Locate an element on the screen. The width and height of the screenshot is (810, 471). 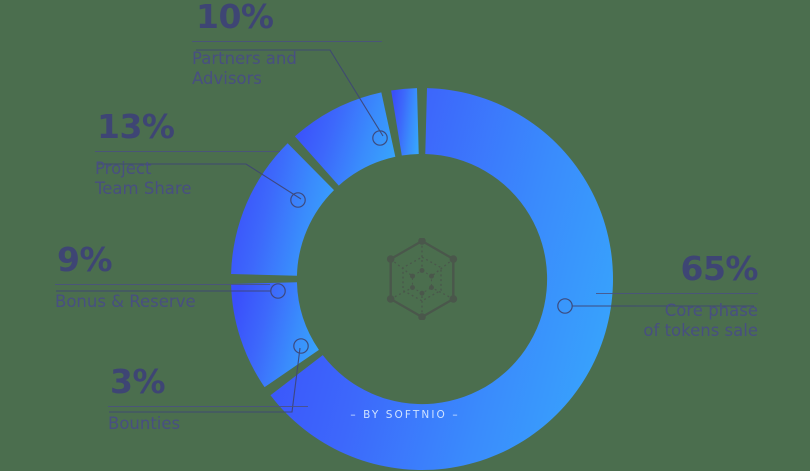
callout-project-team-share: 13% Project Team Share is located at coordinates (187, 153).